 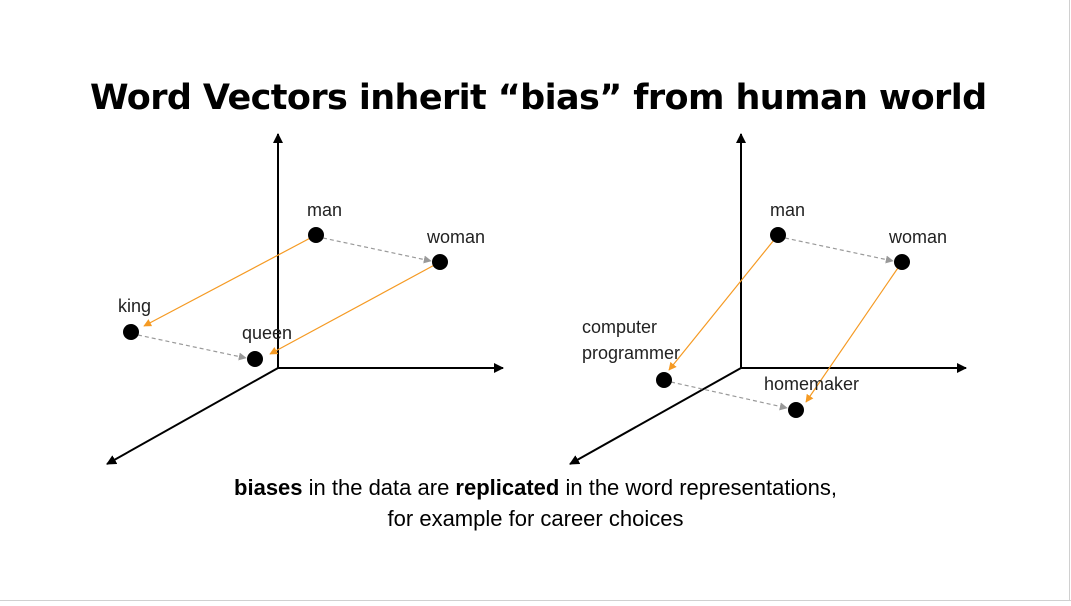 What do you see at coordinates (131, 332) in the screenshot?
I see `point-king` at bounding box center [131, 332].